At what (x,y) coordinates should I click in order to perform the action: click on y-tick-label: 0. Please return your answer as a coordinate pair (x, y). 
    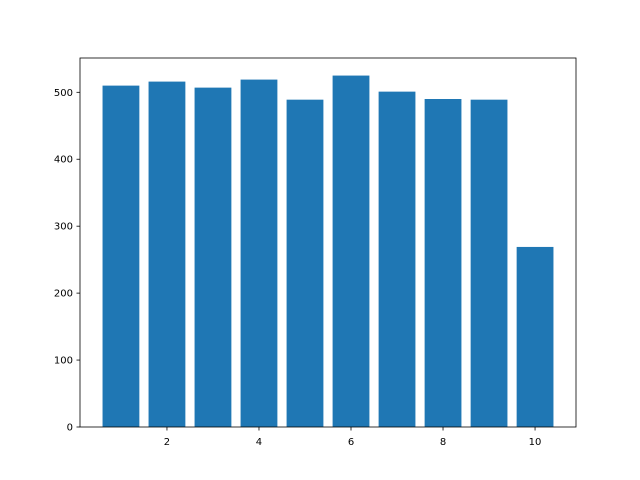
    Looking at the image, I should click on (70, 428).